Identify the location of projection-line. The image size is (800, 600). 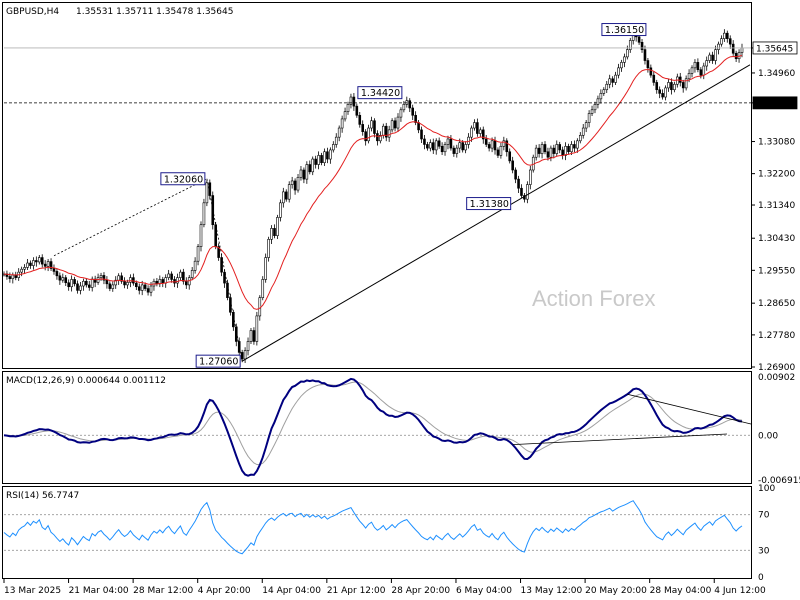
(224, 270).